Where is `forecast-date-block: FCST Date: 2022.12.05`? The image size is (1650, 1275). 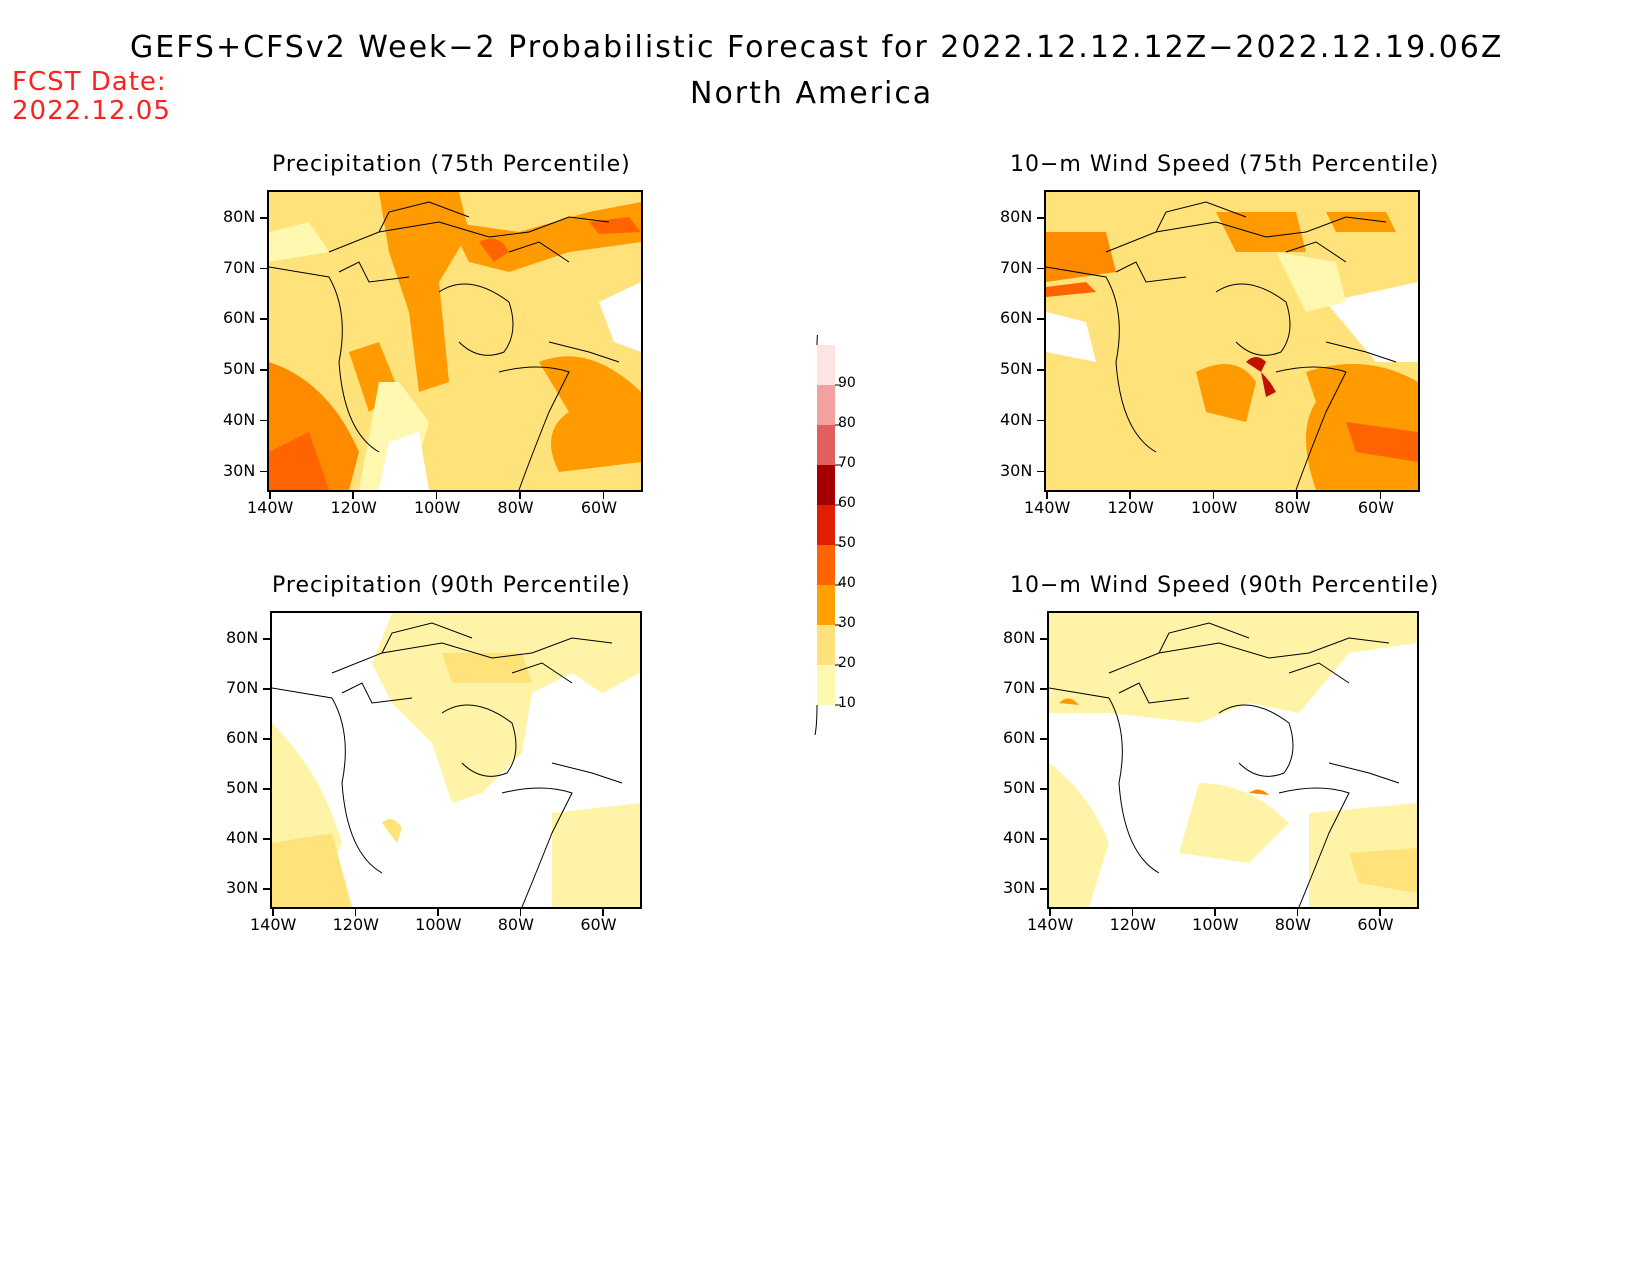
forecast-date-block: FCST Date: 2022.12.05 is located at coordinates (91, 97).